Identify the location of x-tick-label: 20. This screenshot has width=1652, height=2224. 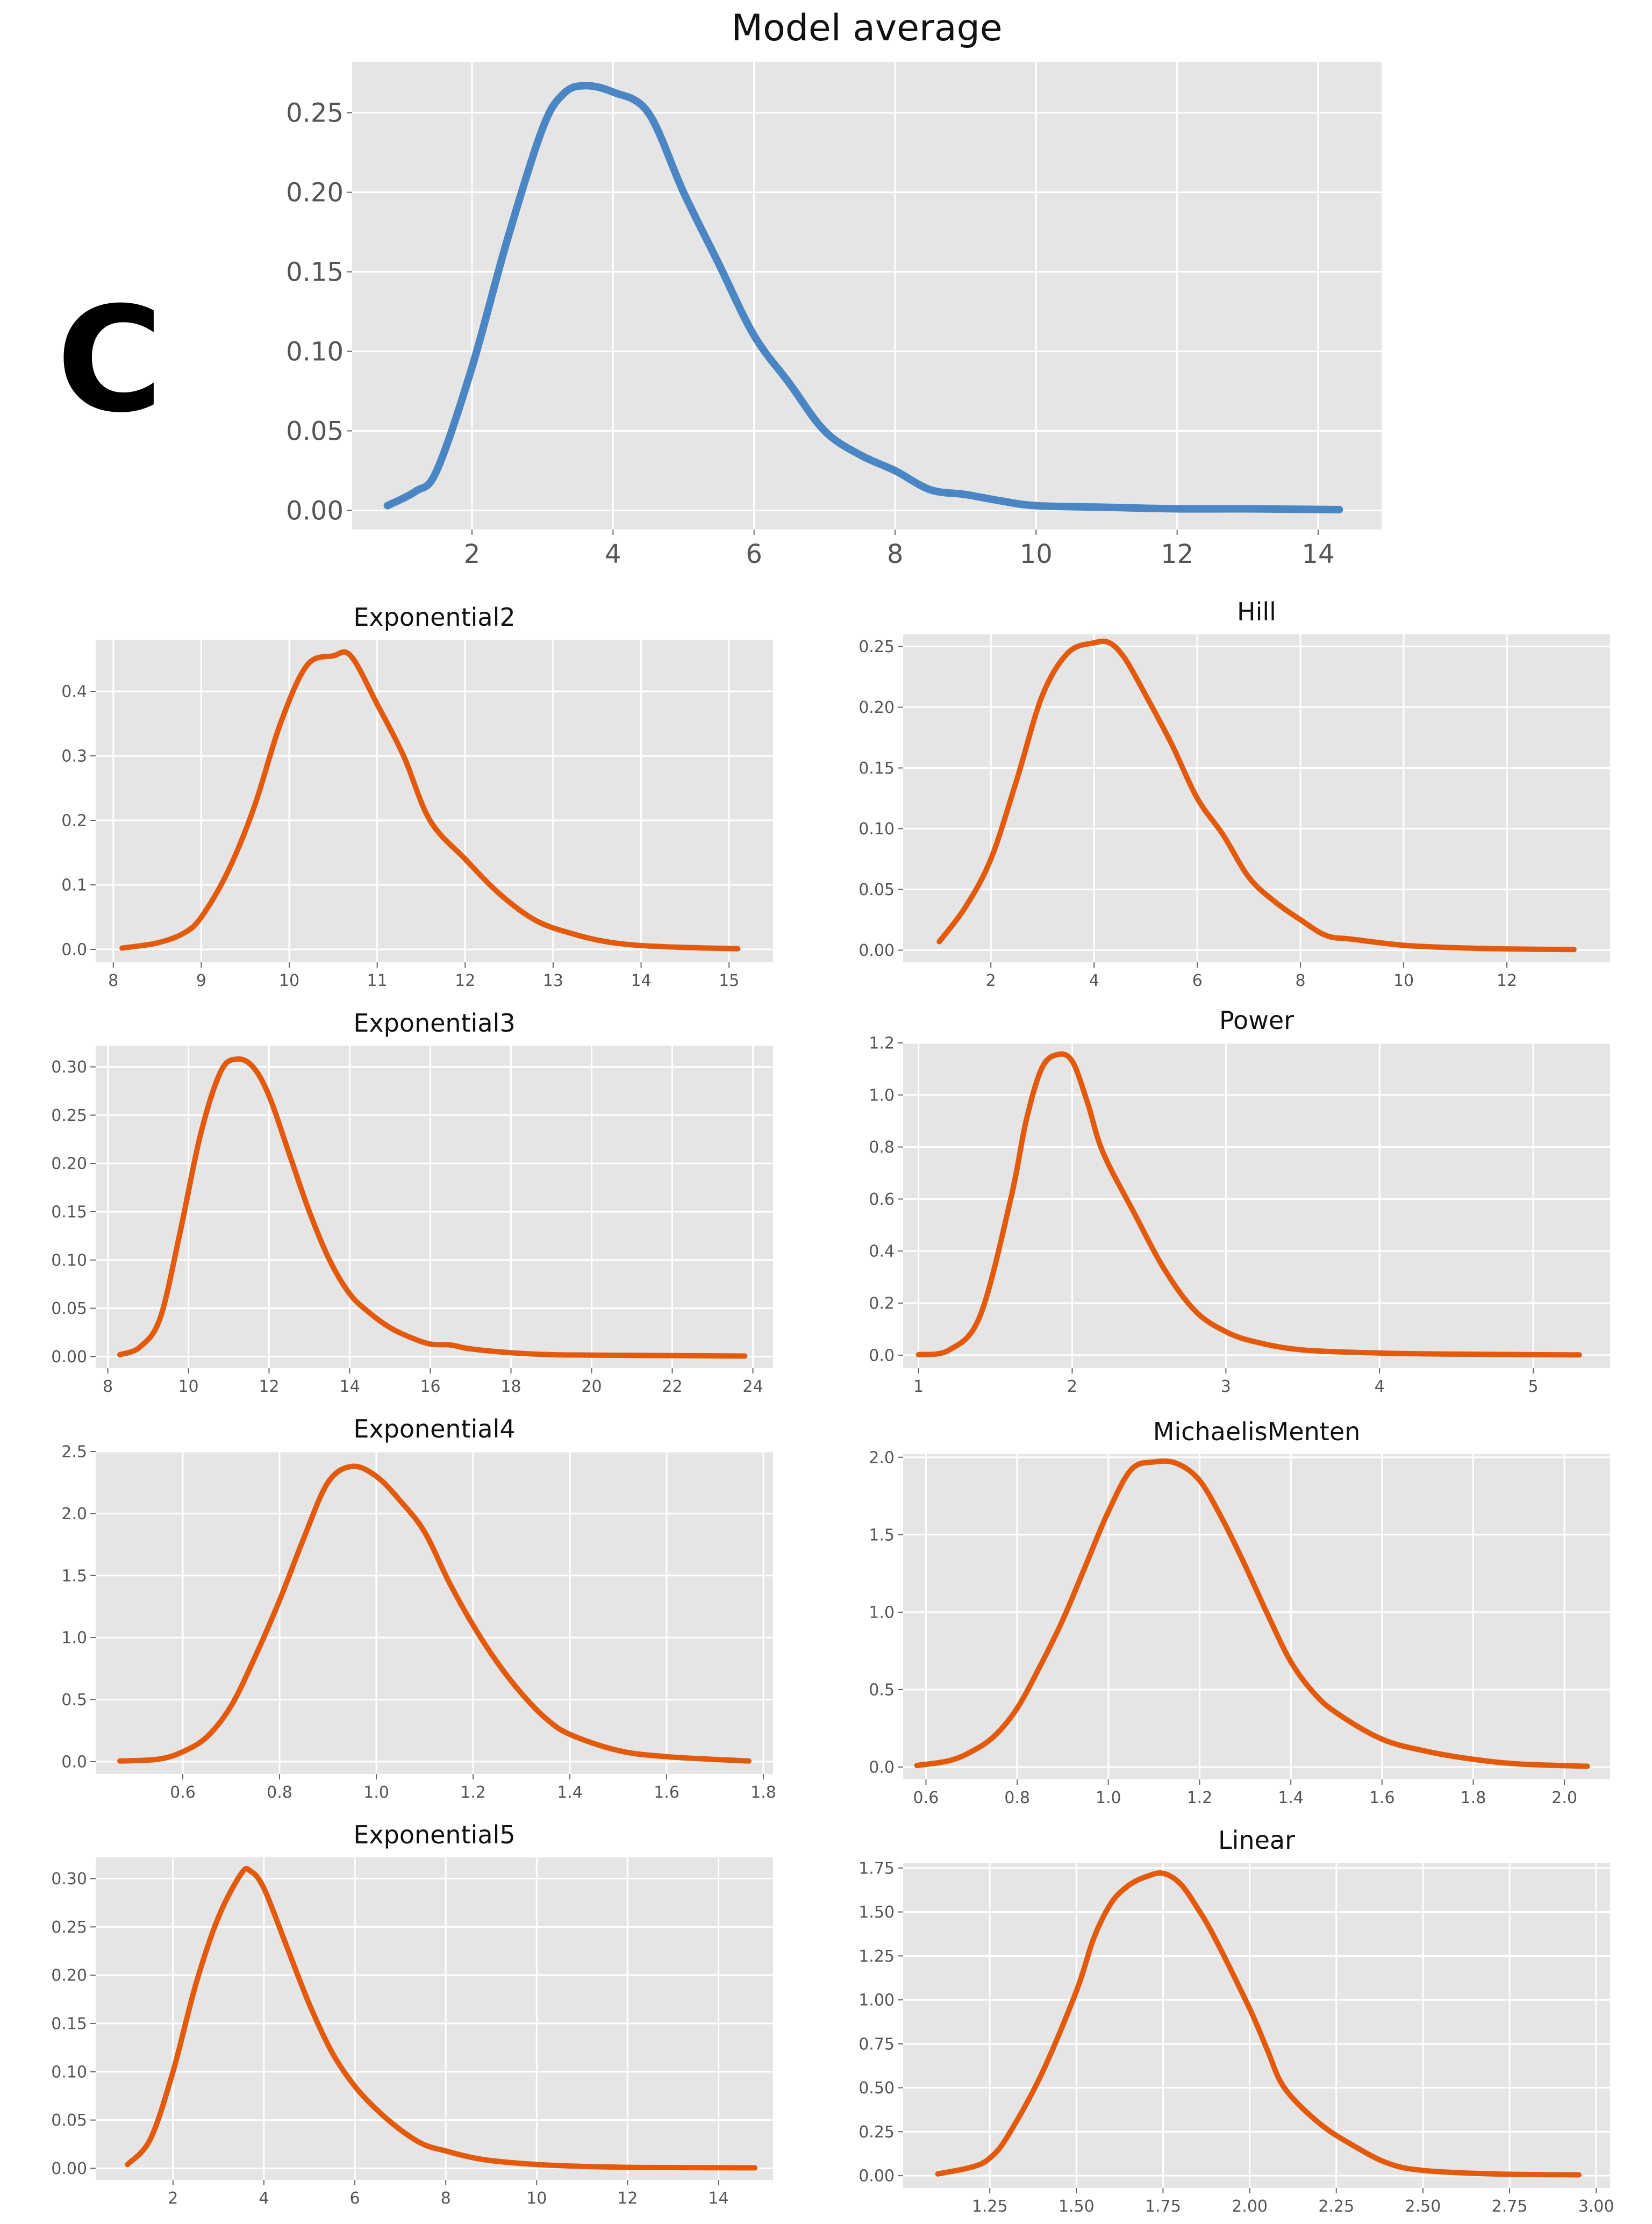
(591, 1386).